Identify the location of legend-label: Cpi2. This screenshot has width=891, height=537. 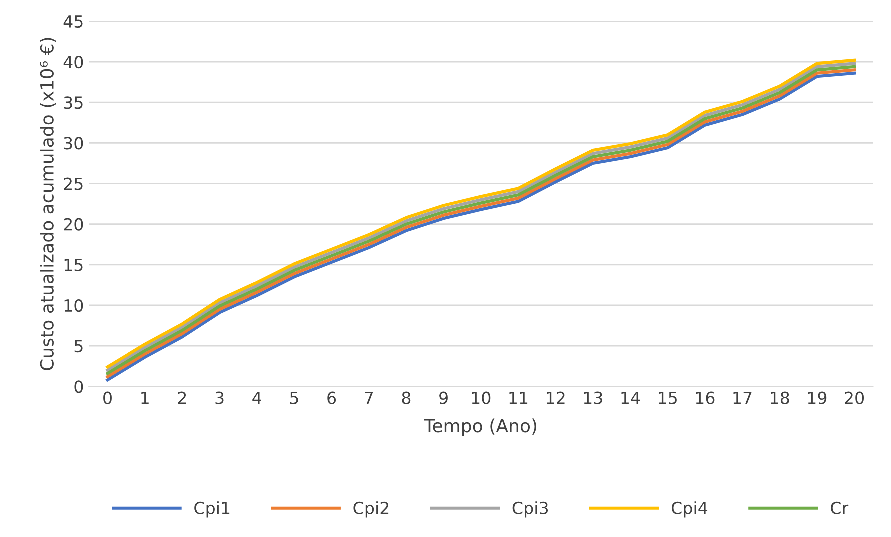
(371, 510).